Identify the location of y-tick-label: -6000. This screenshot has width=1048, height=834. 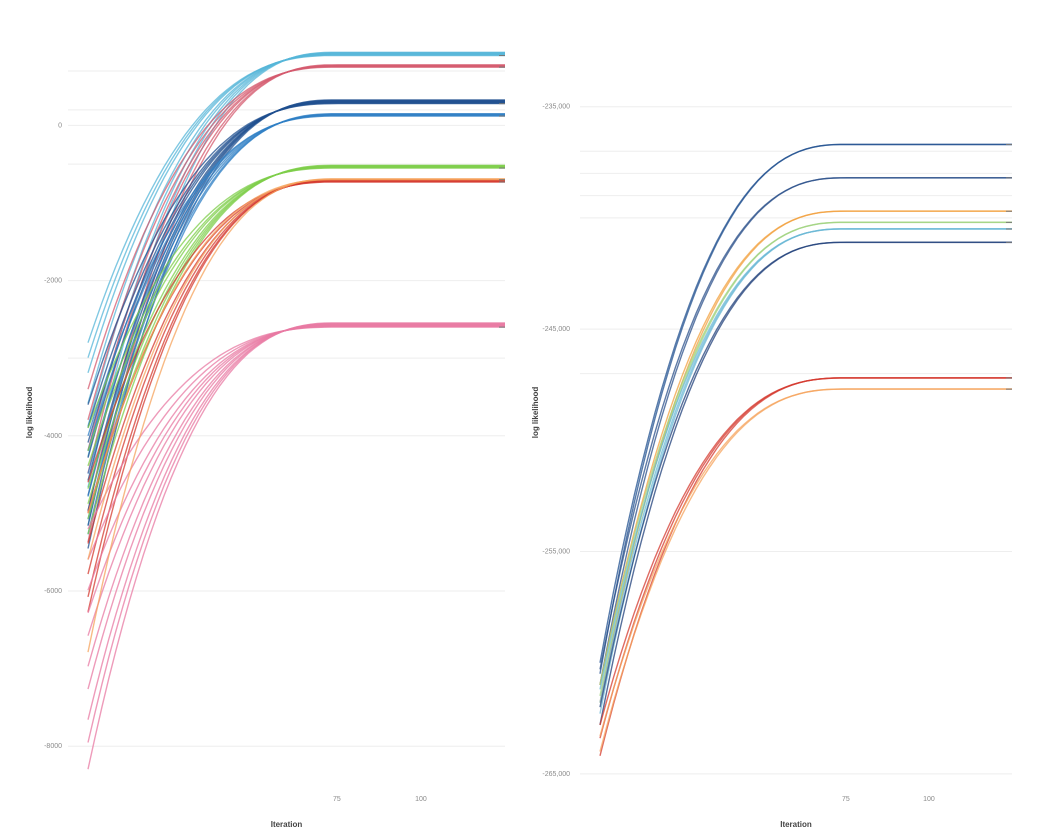
(53, 591).